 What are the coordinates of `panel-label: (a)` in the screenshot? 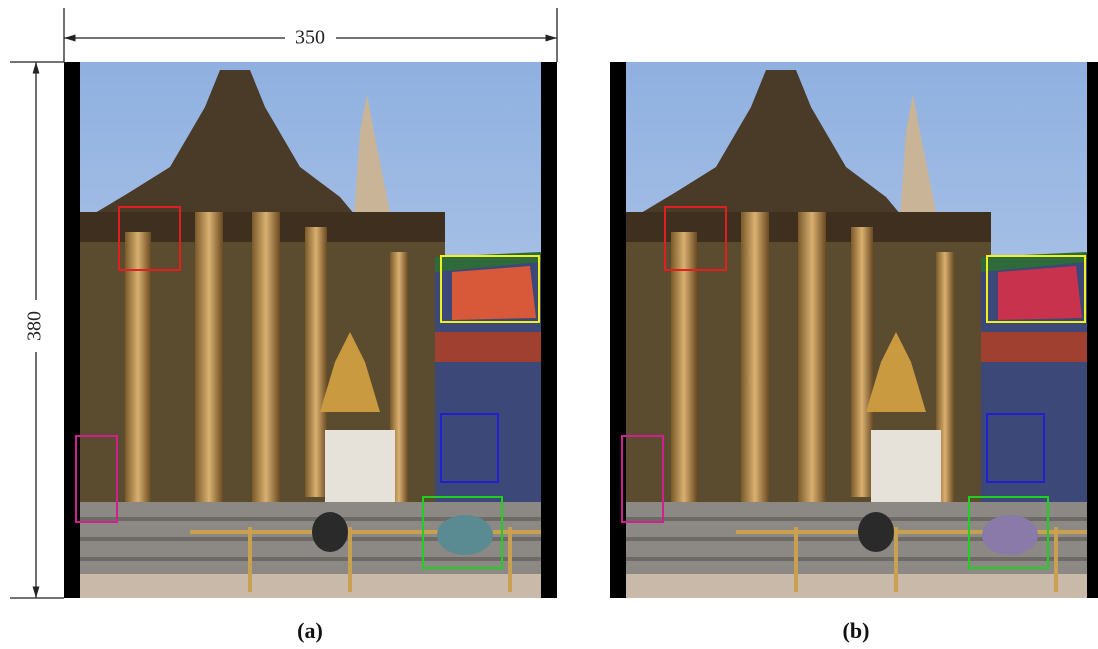 It's located at (310, 630).